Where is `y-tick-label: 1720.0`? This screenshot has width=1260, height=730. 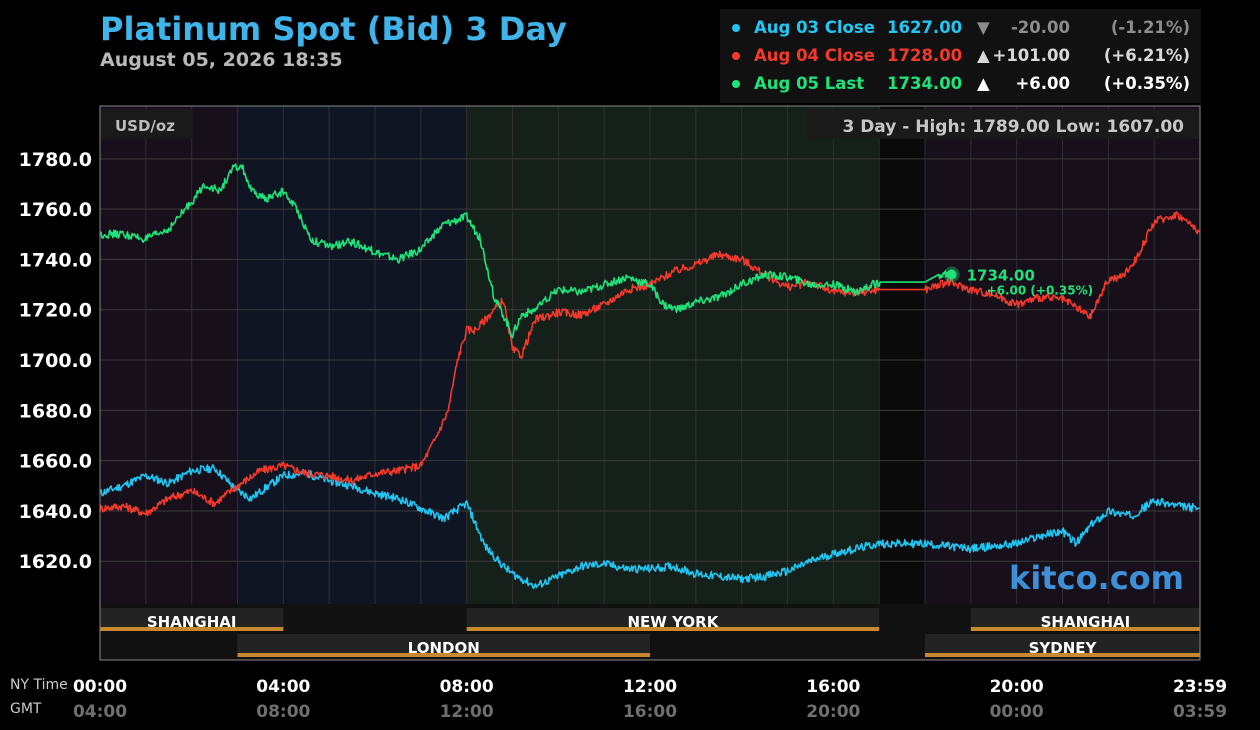
y-tick-label: 1720.0 is located at coordinates (55, 311).